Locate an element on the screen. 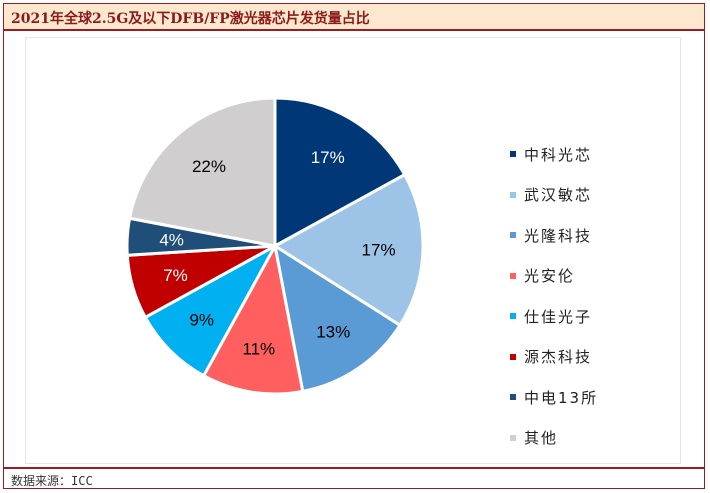  legend-item-5: 仕佳光子 is located at coordinates (575, 316).